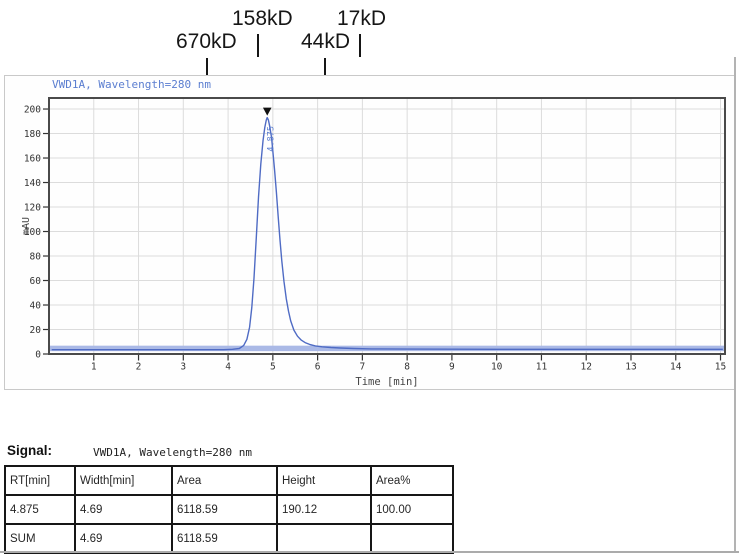 The height and width of the screenshot is (556, 739). Describe the element at coordinates (360, 45) in the screenshot. I see `mw-marker-17kd-tick` at that location.